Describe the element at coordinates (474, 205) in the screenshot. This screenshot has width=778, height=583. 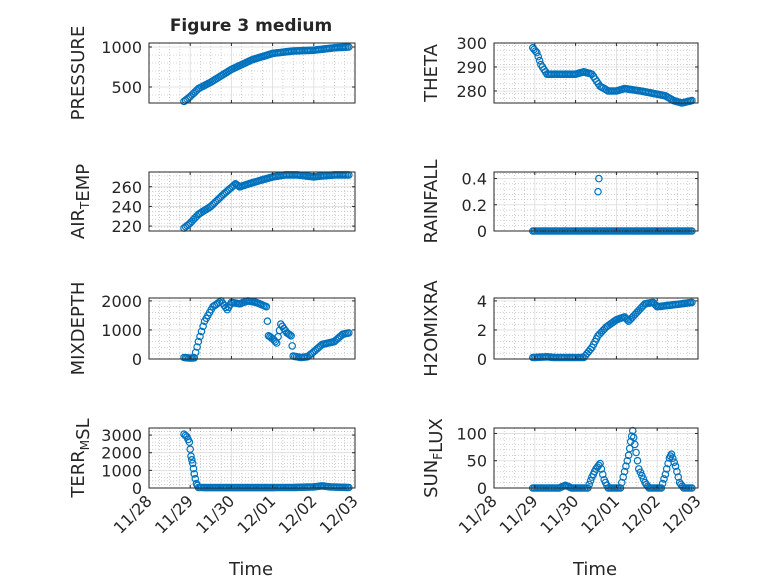
I see `y-tick-label: 0.2` at that location.